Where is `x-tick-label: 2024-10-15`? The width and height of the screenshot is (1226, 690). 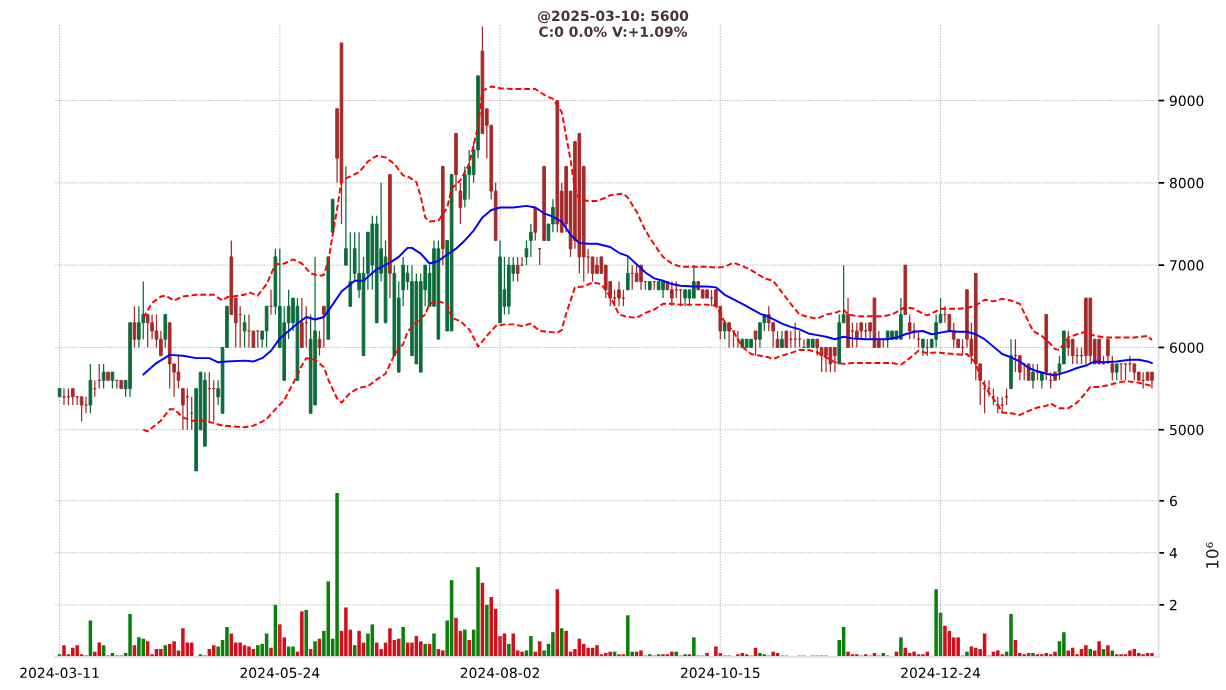 x-tick-label: 2024-10-15 is located at coordinates (720, 673).